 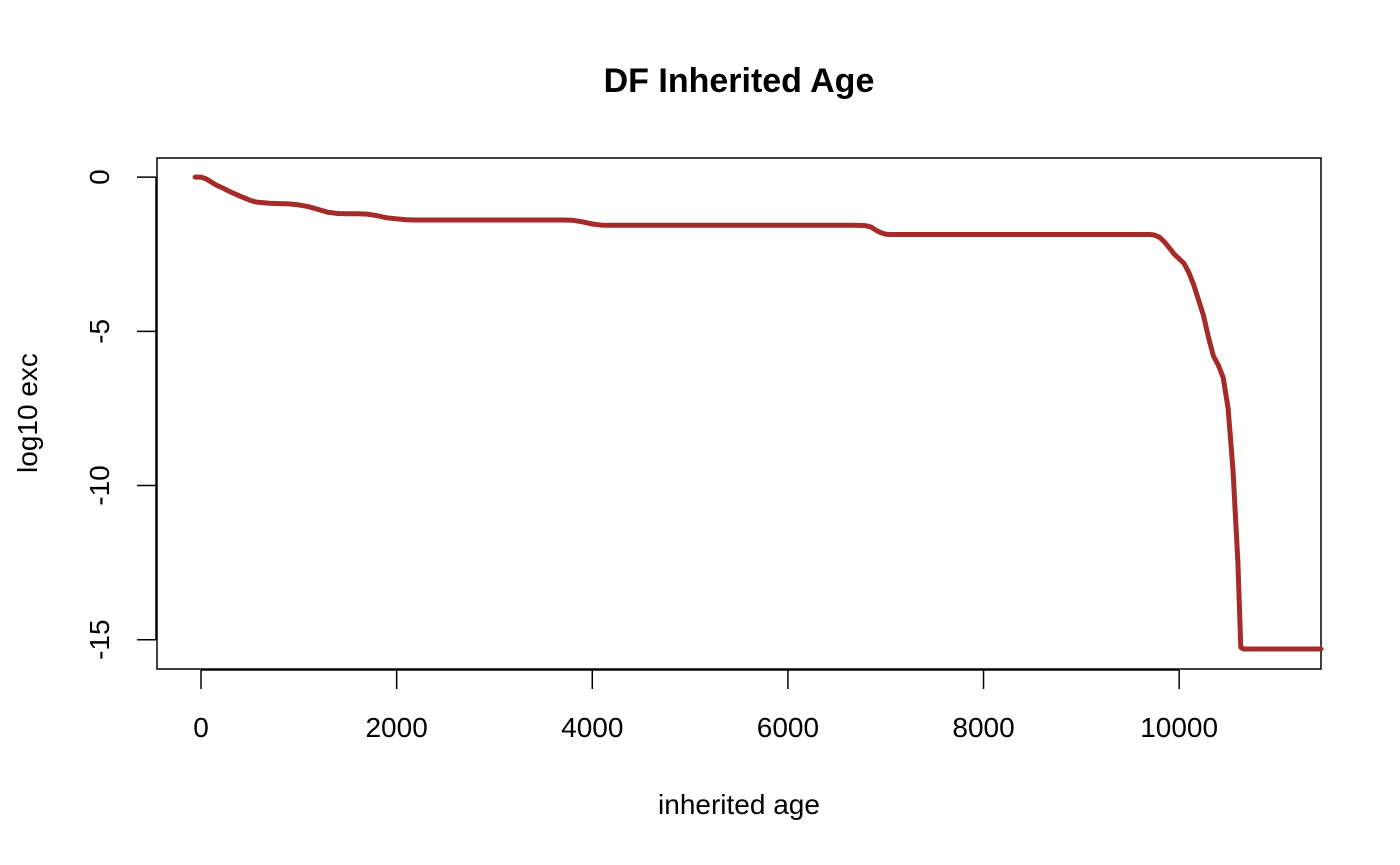 I want to click on chart-title: DF Inherited Age, so click(x=739, y=81).